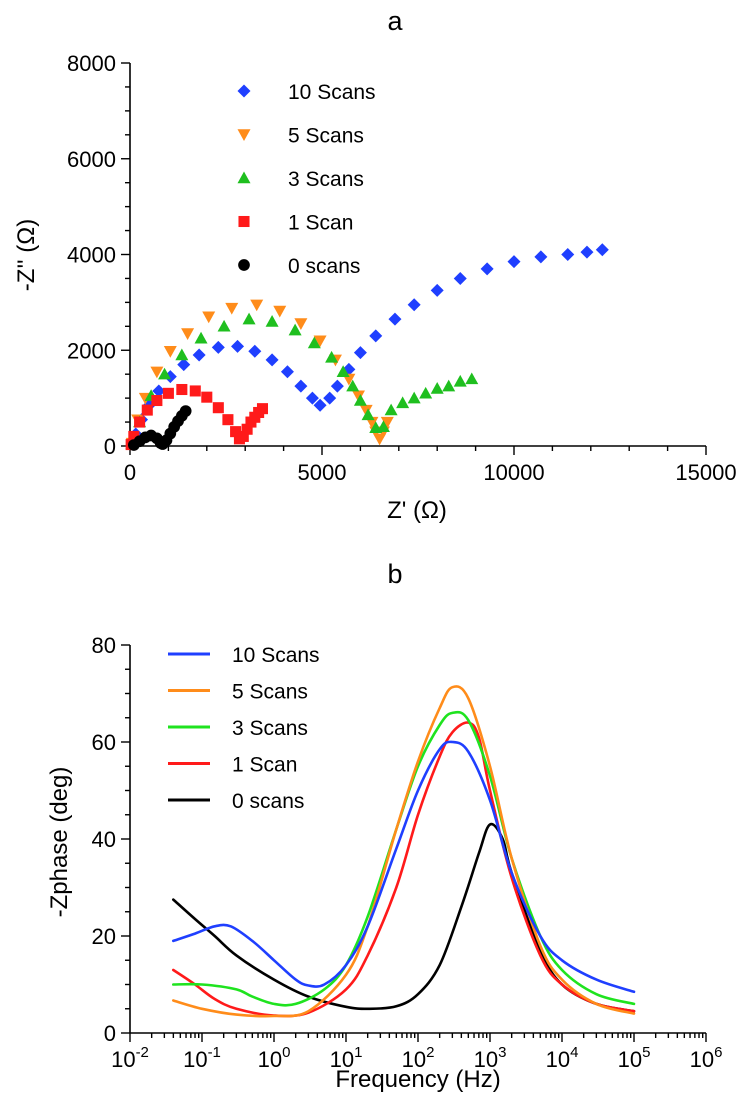  I want to click on panel-a-x-tick-label: 15000, so click(705, 472).